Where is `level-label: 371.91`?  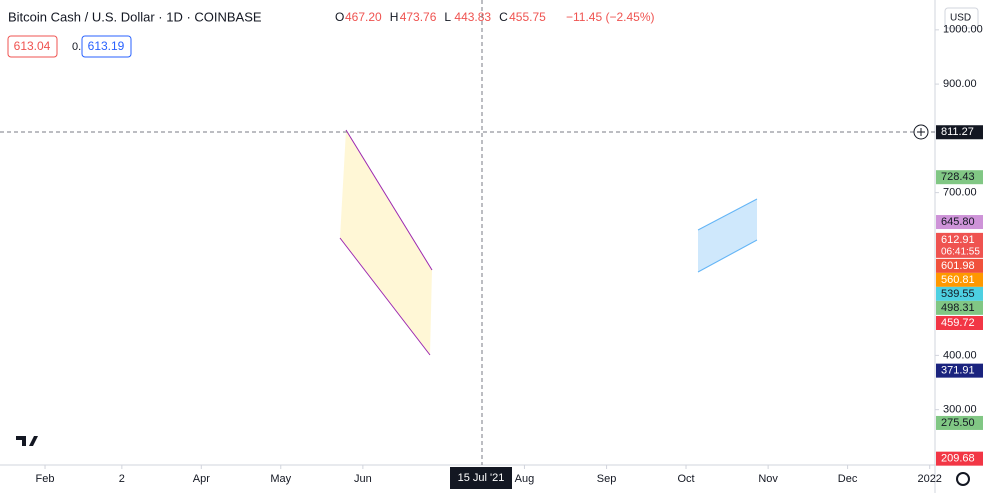
level-label: 371.91 is located at coordinates (958, 371).